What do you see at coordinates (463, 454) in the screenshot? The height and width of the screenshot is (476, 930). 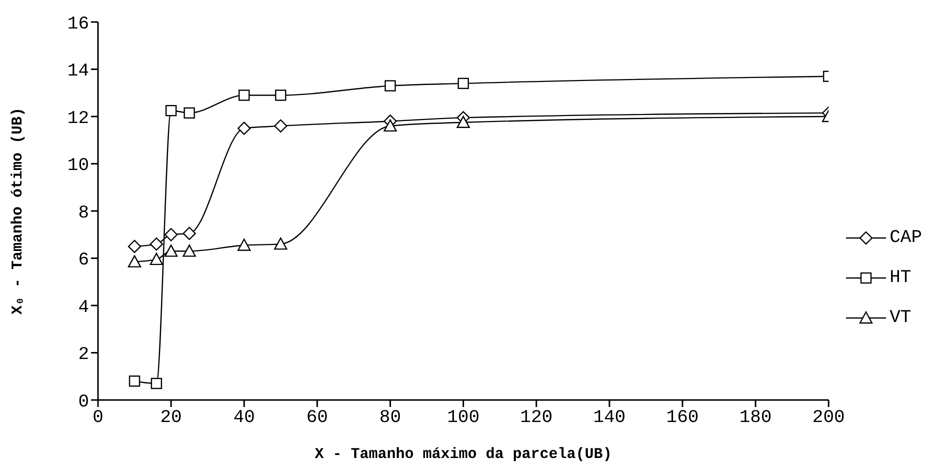 I see `x-axis-title: X - Tamanho máximo da parcela(UB)` at bounding box center [463, 454].